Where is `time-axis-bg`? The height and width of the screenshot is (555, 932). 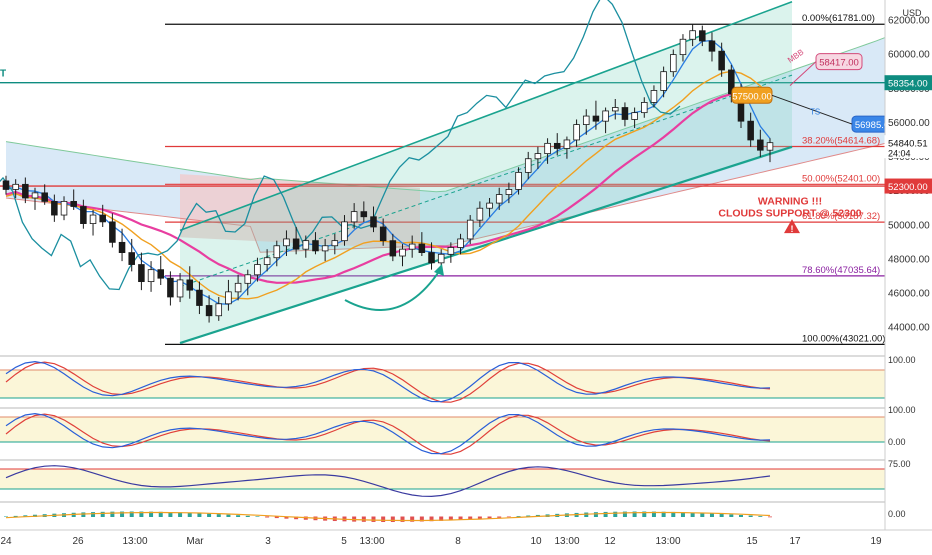 time-axis-bg is located at coordinates (466, 540).